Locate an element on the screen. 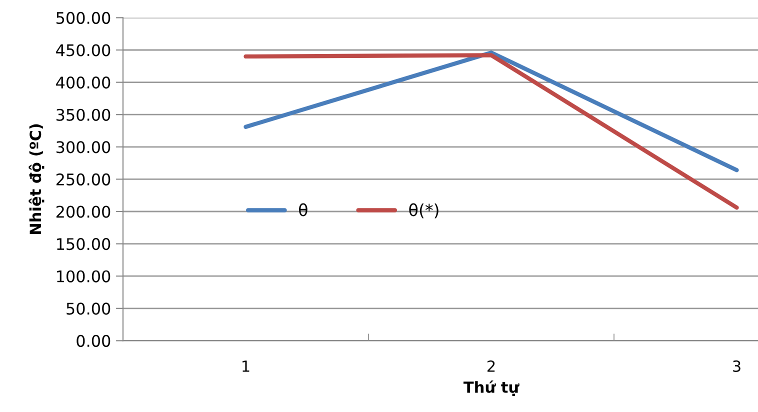 The width and height of the screenshot is (758, 412). y-tick-label: 200.00 is located at coordinates (83, 212).